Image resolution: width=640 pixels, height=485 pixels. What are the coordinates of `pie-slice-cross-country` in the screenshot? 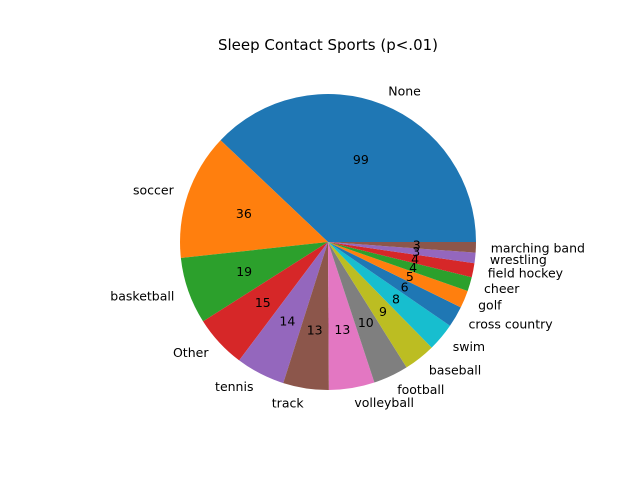 It's located at (394, 284).